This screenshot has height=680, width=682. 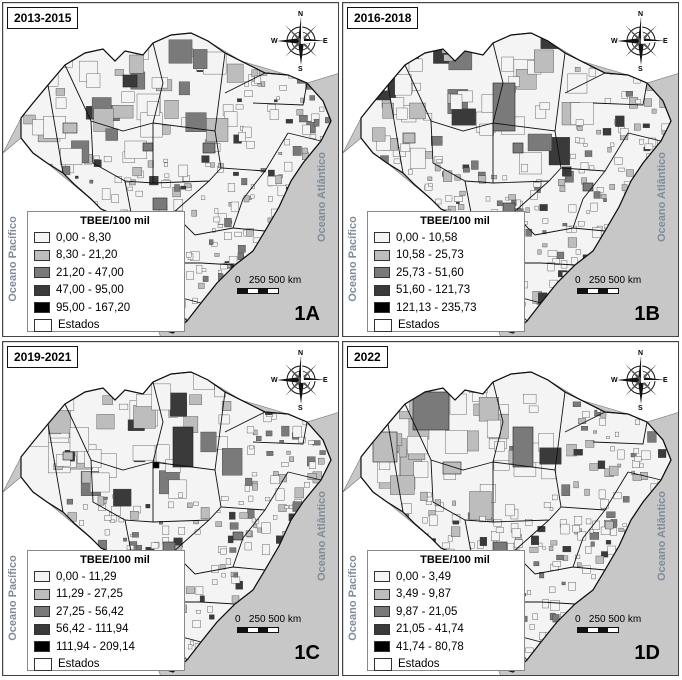 I want to click on panel-label: 1B, so click(x=647, y=314).